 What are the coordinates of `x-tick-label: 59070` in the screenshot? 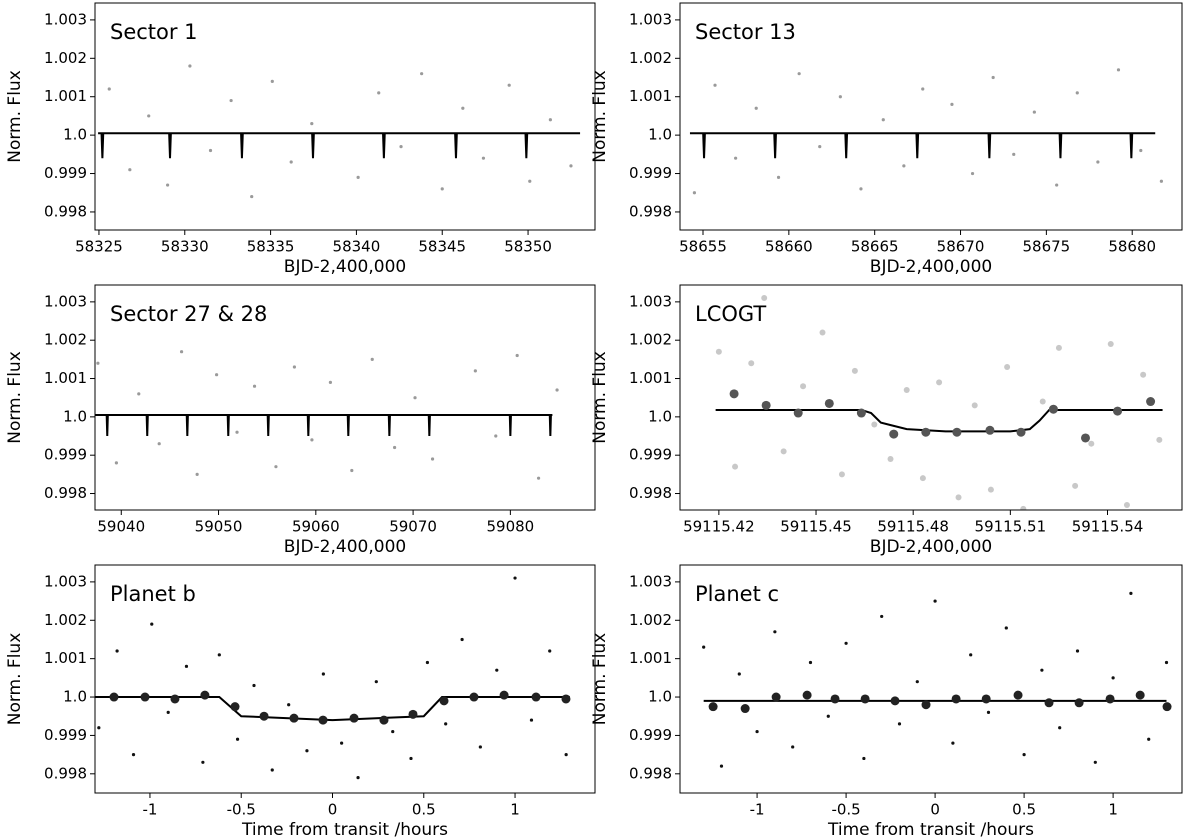 It's located at (413, 527).